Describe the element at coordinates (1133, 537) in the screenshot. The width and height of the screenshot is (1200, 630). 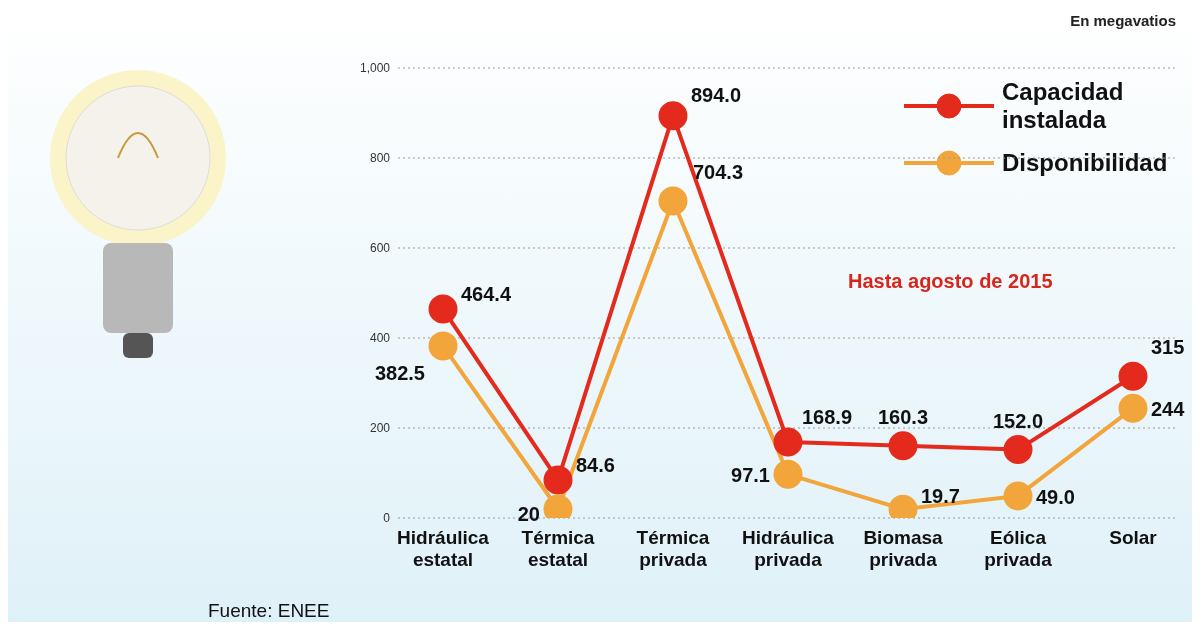
I see `x-tick-label: Solar` at that location.